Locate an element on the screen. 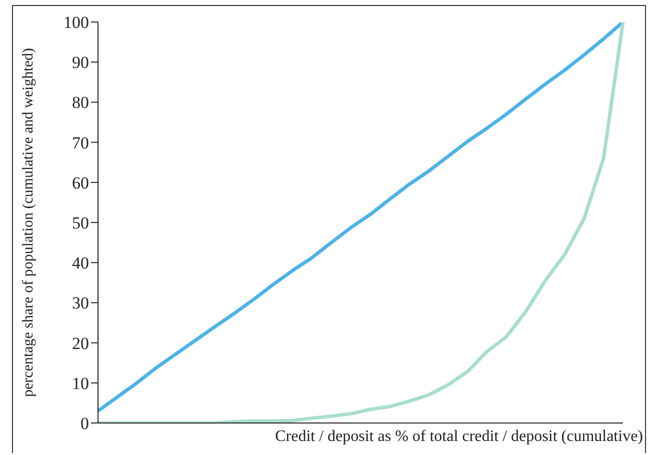 The image size is (650, 455). y-axis-title: percentage share of population (cumulative and weighted) is located at coordinates (28, 223).